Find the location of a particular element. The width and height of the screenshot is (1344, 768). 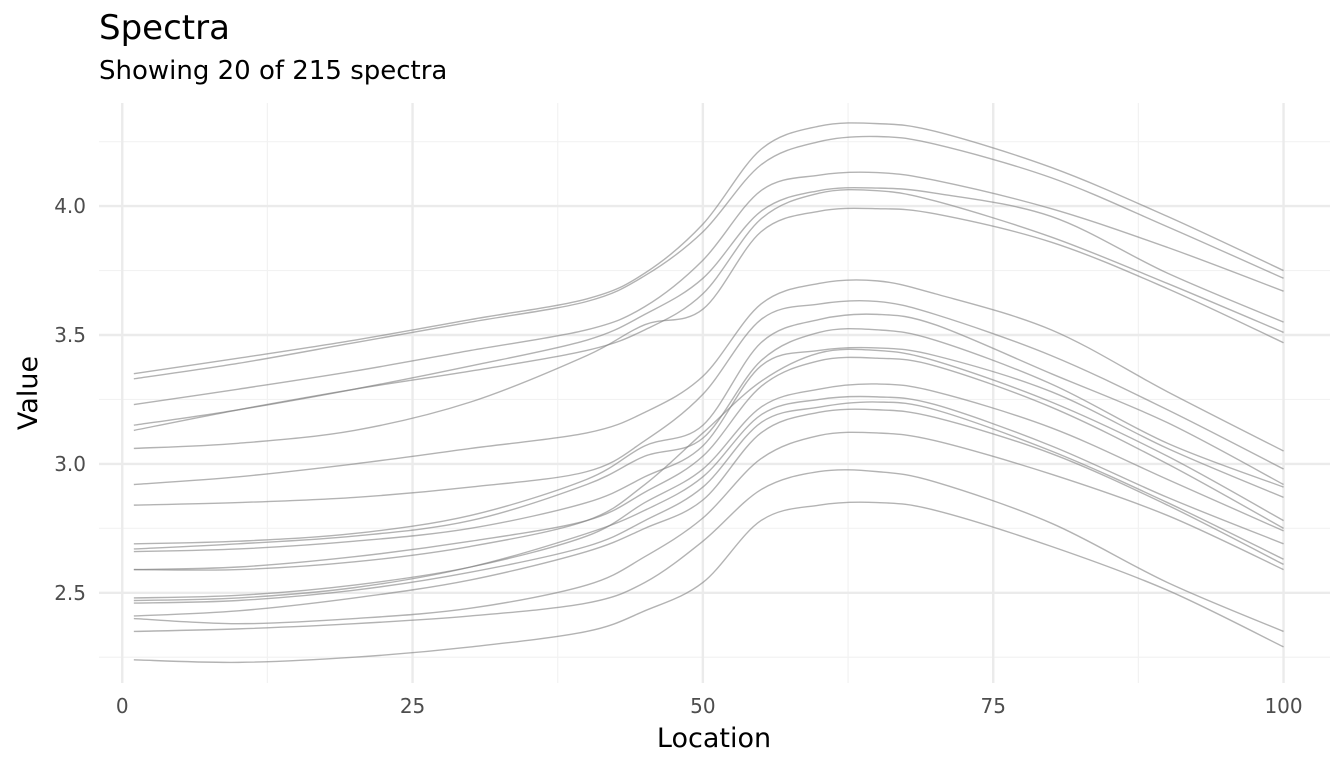

y-axis-tick-labels: 2.5 3.0 3.5 4.0 is located at coordinates (70, 399).